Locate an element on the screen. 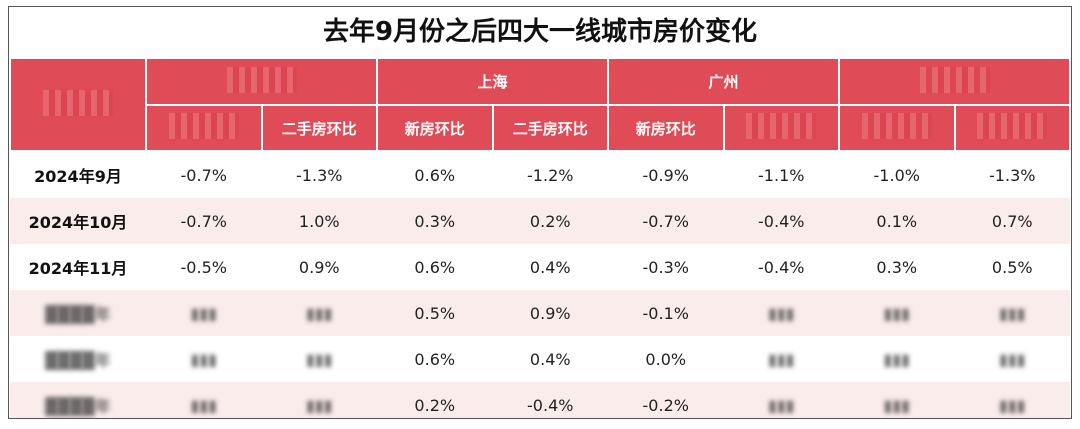  table-cell: -1.1% is located at coordinates (781, 174).